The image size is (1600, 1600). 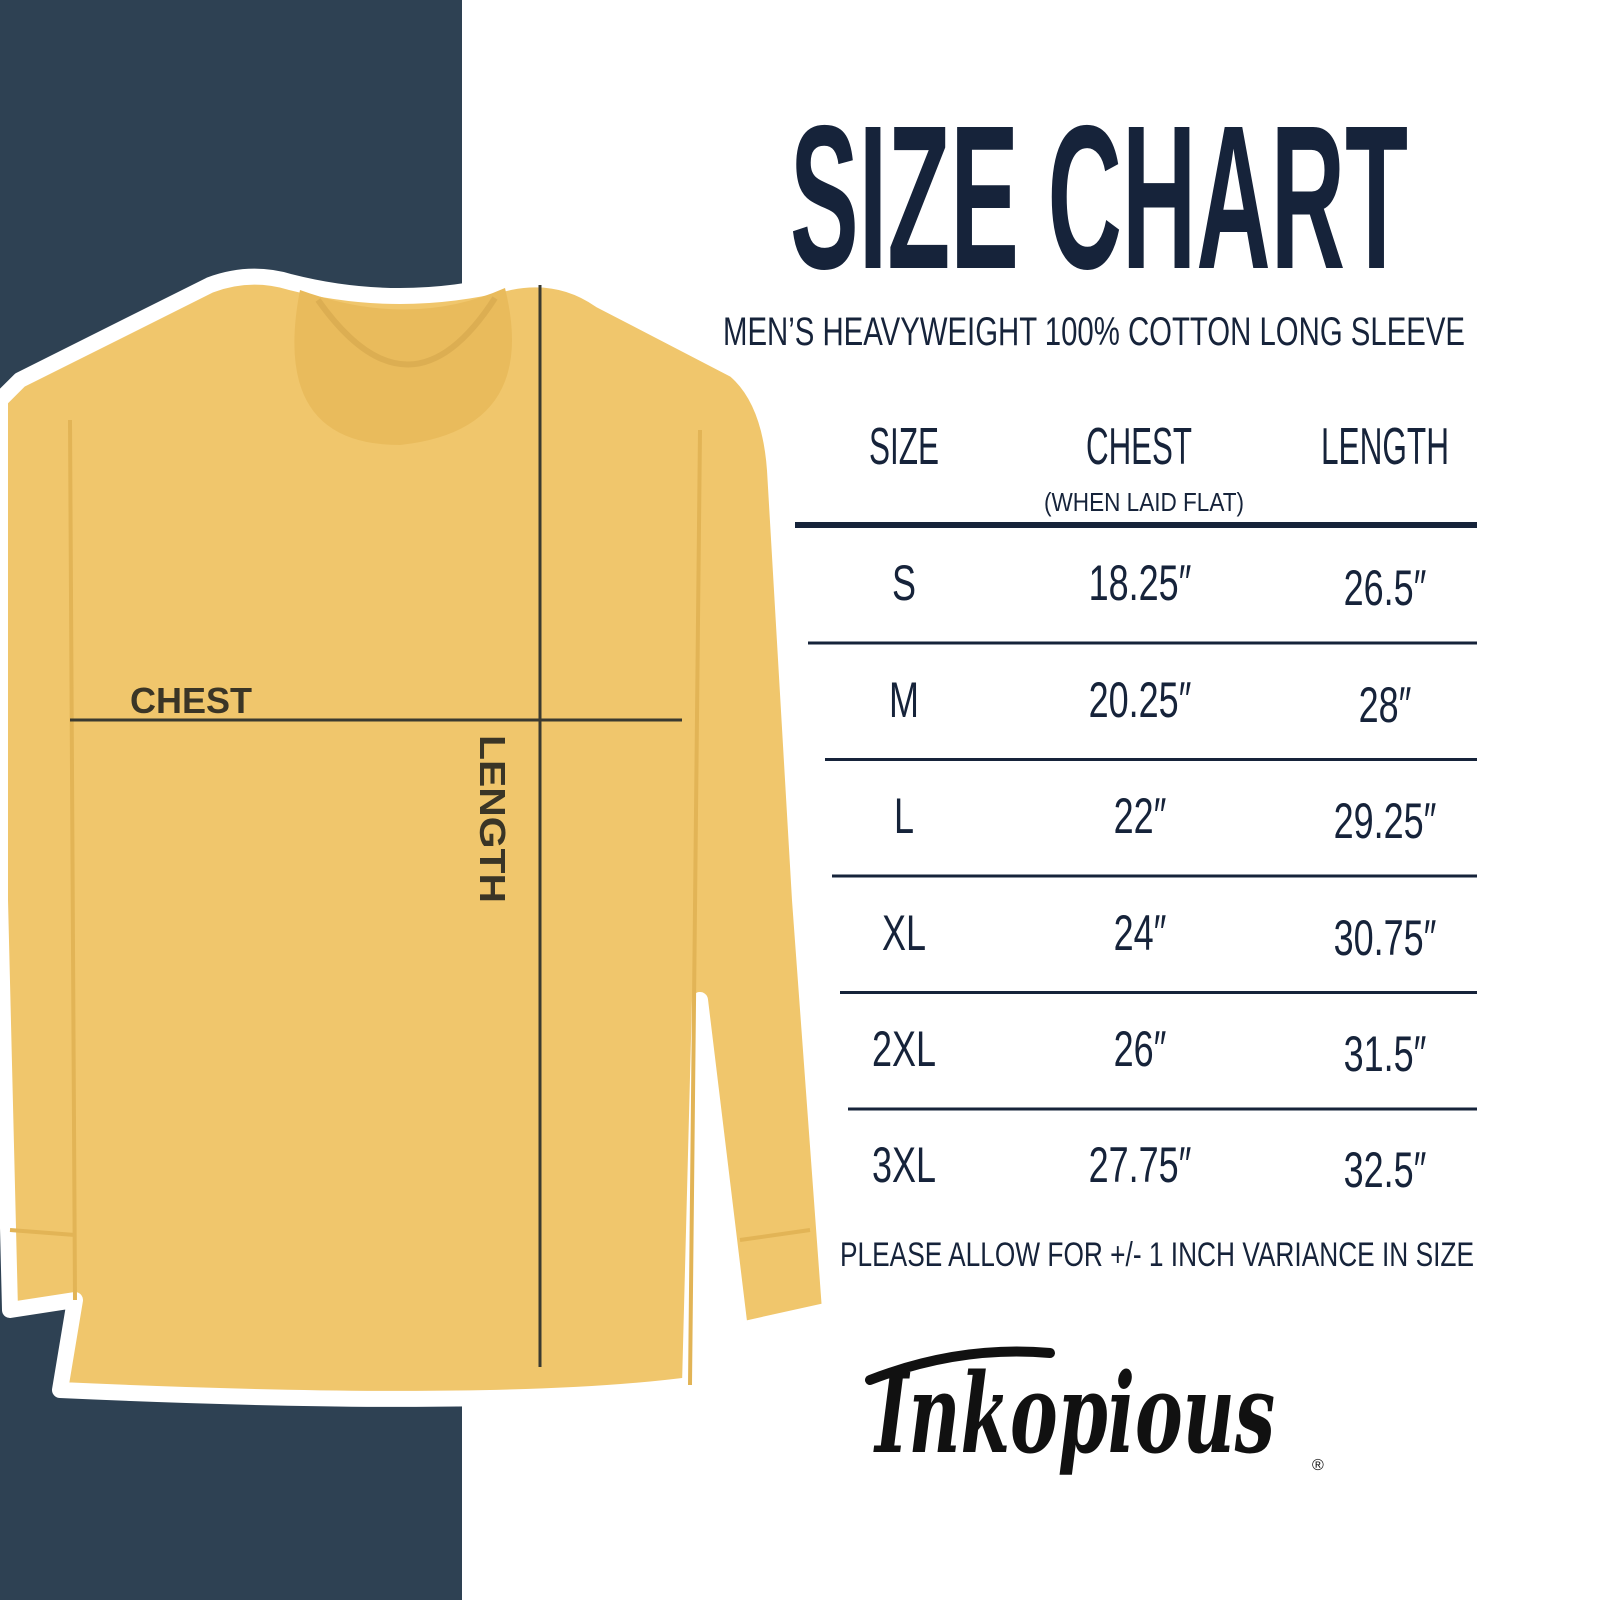 What do you see at coordinates (1099, 197) in the screenshot?
I see `page-title: SIZE CHART` at bounding box center [1099, 197].